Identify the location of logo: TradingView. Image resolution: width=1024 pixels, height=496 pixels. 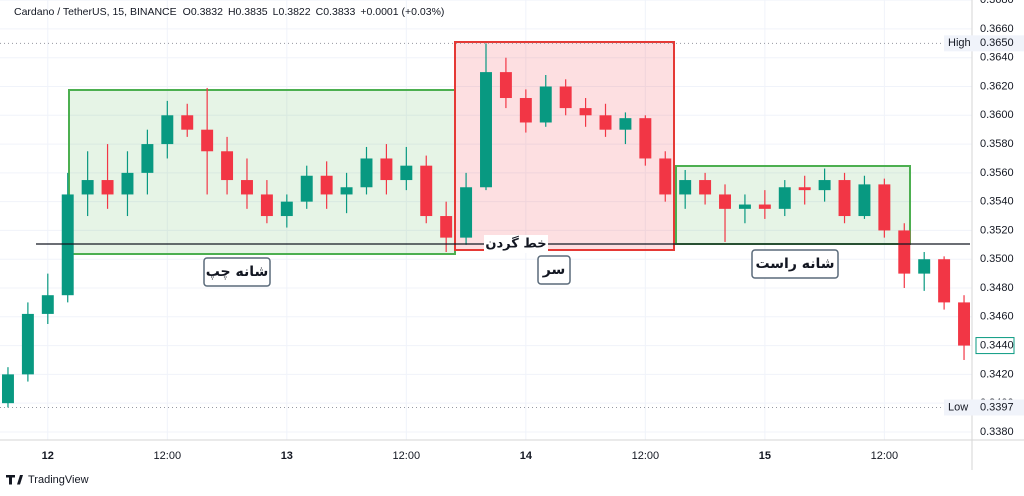
(47, 480).